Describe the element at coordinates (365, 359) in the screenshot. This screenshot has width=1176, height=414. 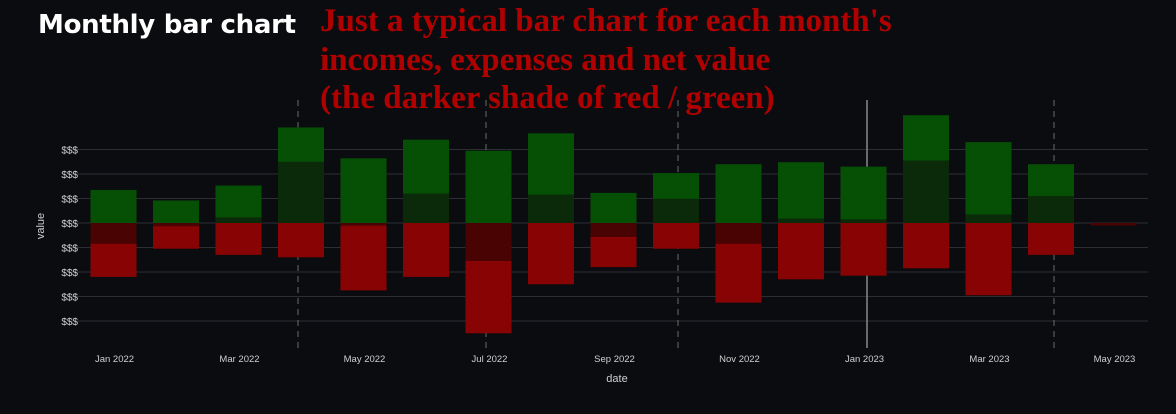
I see `x-tick-label: May 2022` at that location.